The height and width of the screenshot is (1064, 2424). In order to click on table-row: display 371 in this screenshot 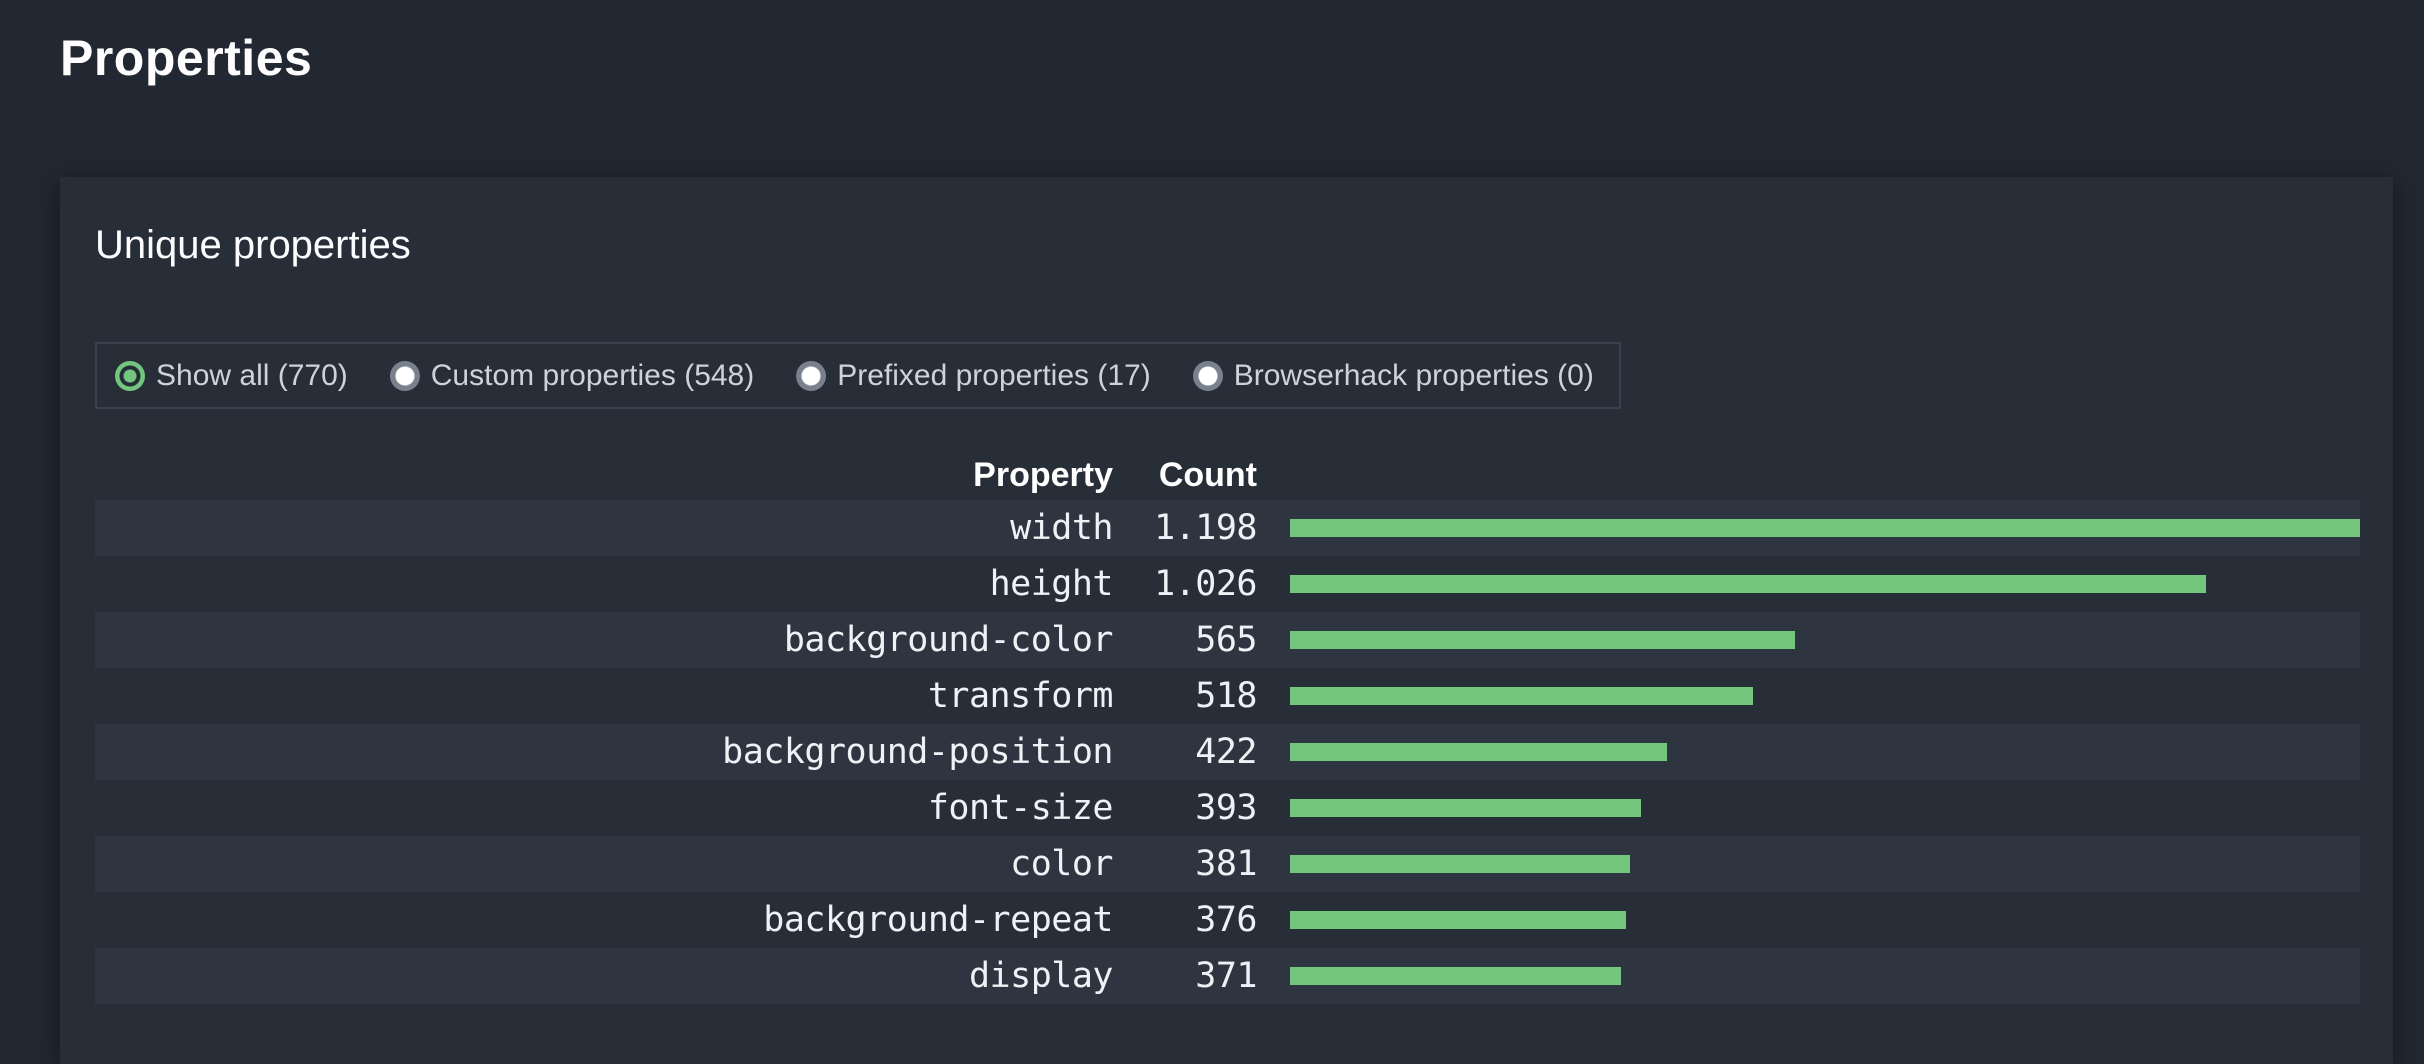, I will do `click(1227, 976)`.